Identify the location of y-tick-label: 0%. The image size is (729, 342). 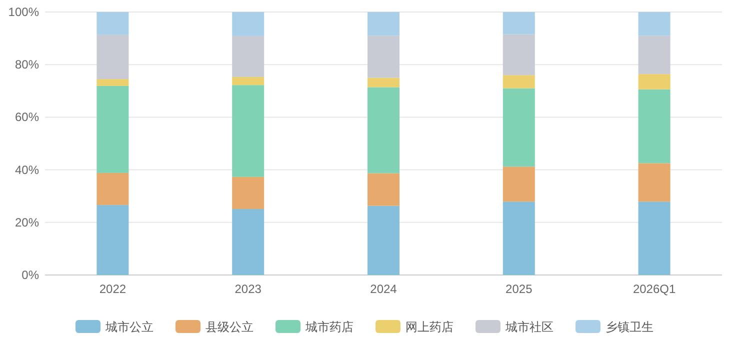
(31, 275).